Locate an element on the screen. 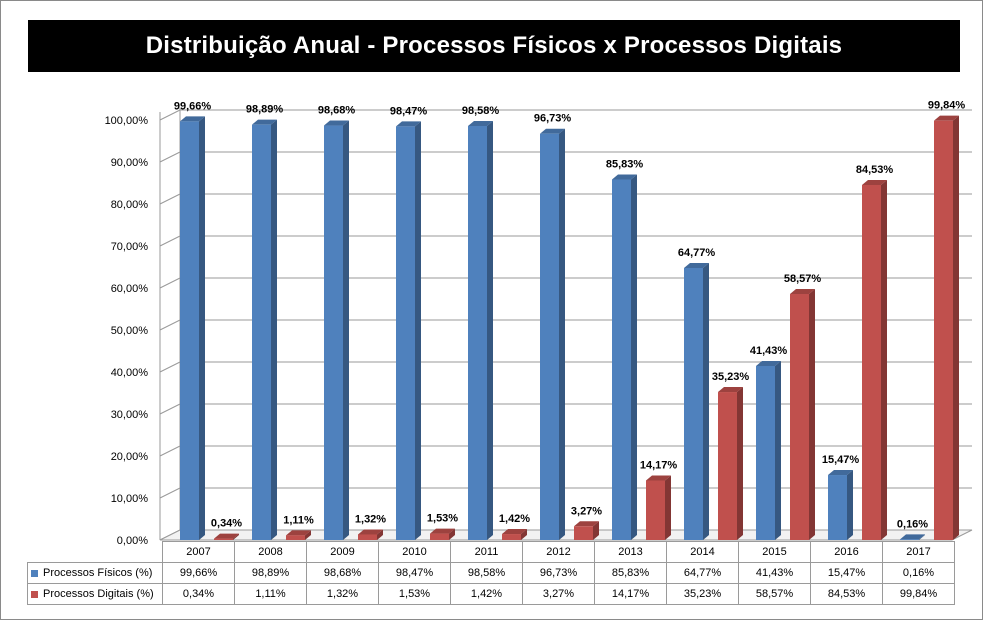  data-label: 99,66% is located at coordinates (193, 106).